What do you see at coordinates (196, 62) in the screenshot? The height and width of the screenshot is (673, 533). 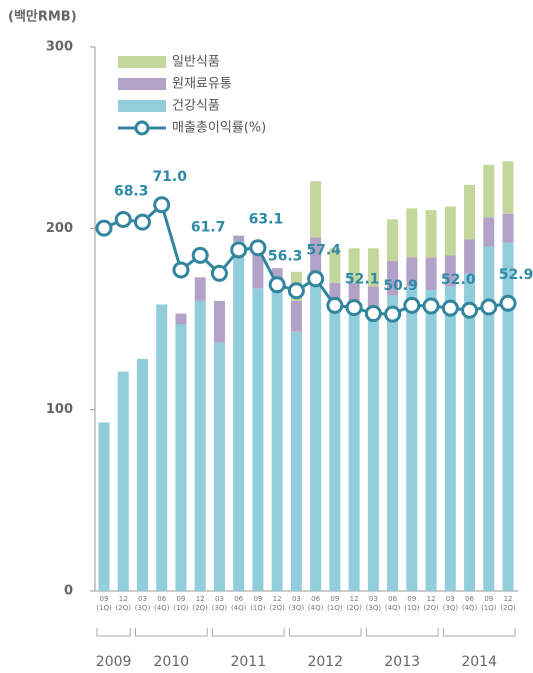 I see `legend-label: 일반식품` at bounding box center [196, 62].